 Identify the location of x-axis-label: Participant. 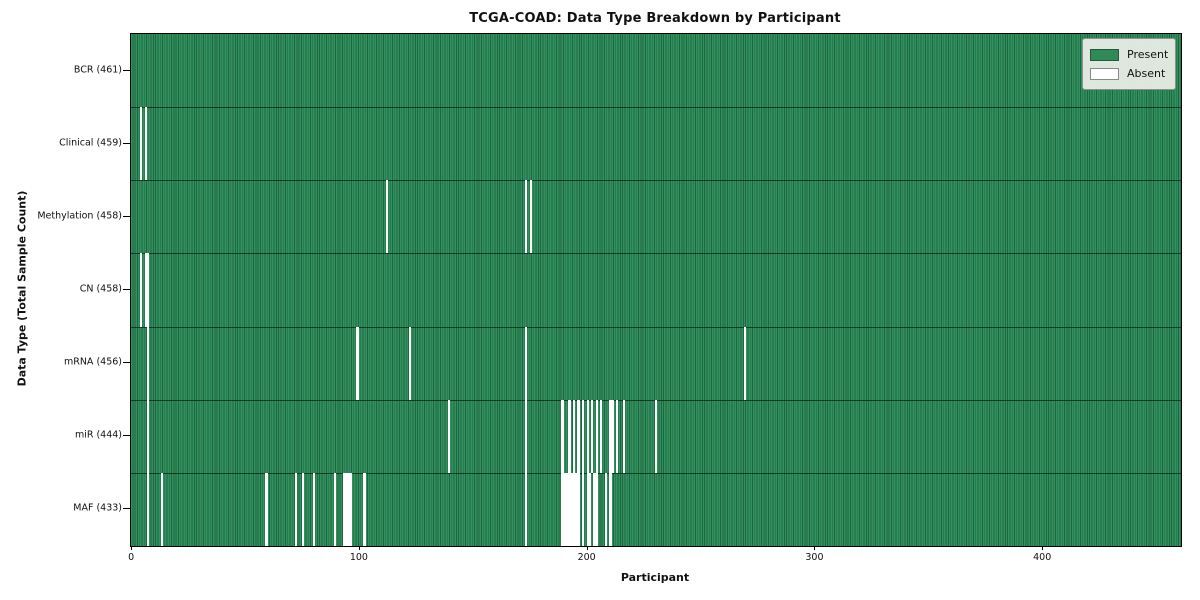
(655, 577).